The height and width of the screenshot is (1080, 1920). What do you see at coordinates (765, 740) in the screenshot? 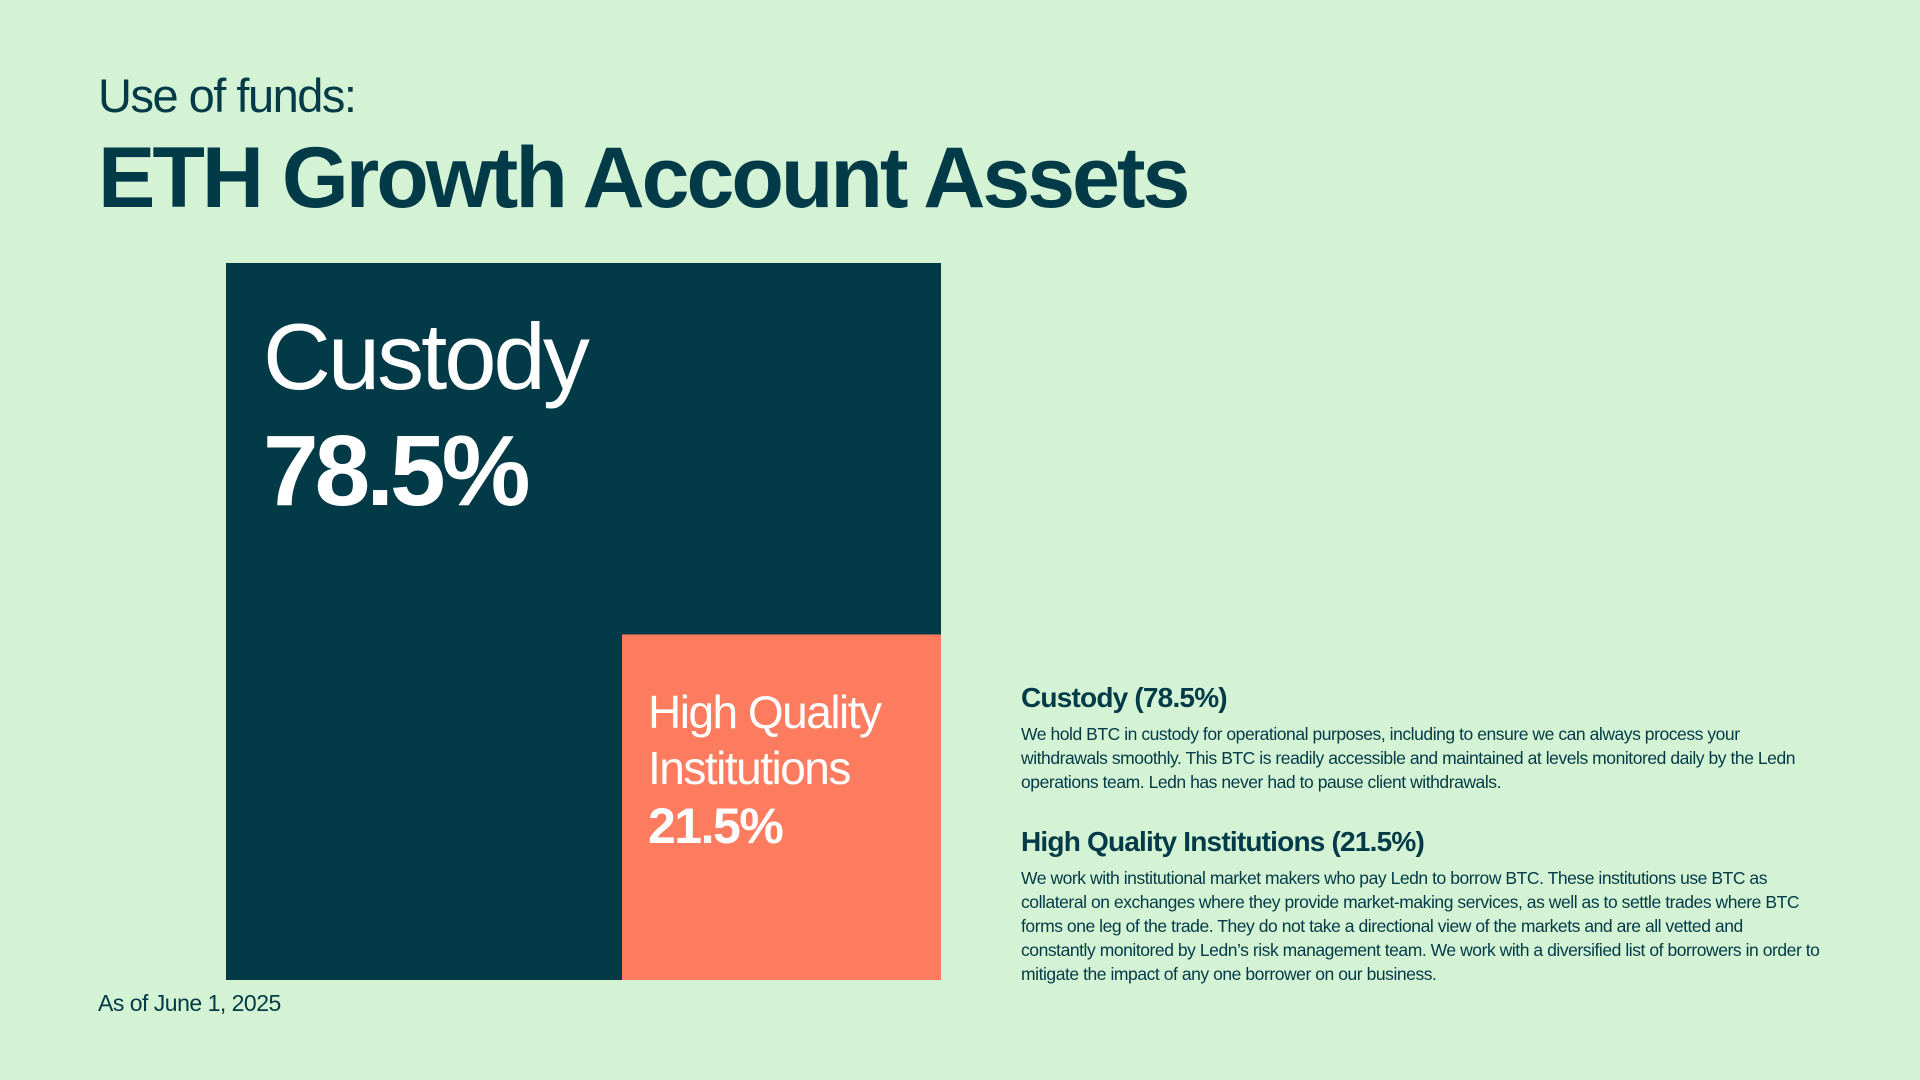
I see `hqi-tile-name: High Quality Institutions` at bounding box center [765, 740].